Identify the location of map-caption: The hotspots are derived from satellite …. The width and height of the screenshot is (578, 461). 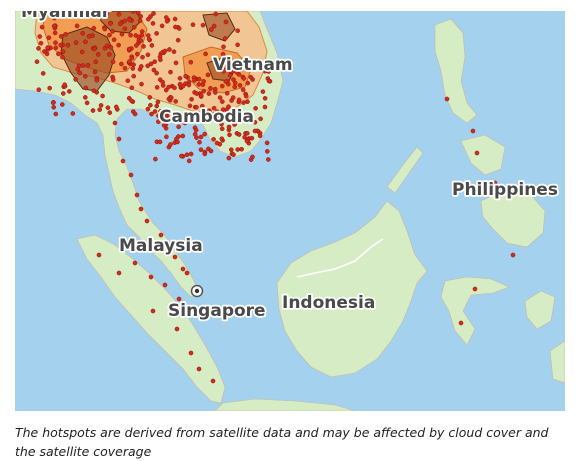
(282, 442).